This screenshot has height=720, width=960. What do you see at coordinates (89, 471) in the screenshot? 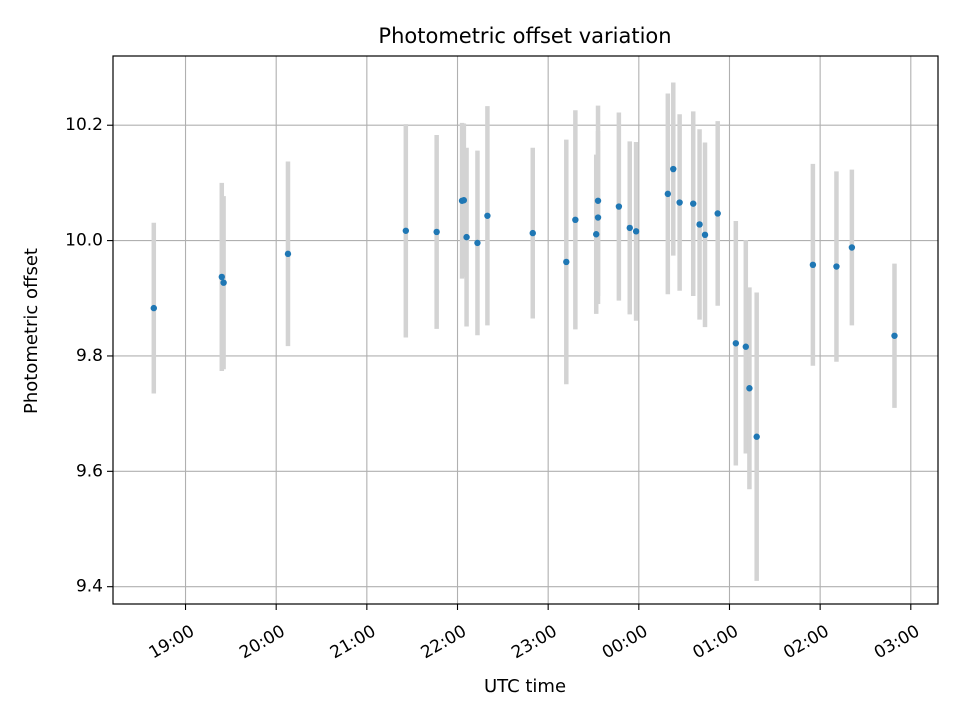
I see `y-tick-label: 9.6` at bounding box center [89, 471].